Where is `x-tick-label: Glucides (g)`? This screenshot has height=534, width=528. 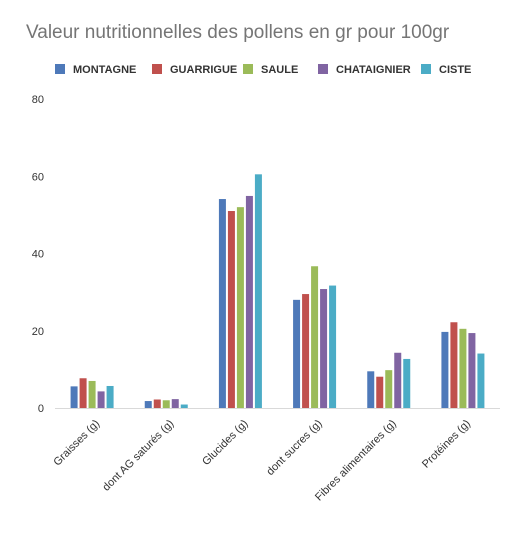 x-tick-label: Glucides (g) is located at coordinates (225, 443).